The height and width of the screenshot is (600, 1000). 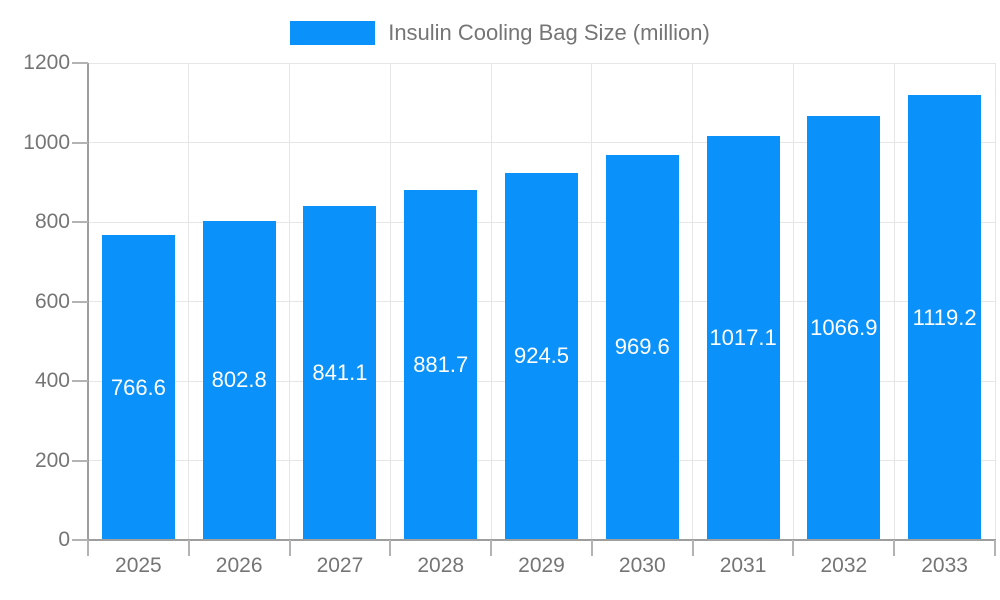 I want to click on x-axis-tick-label: 2031, so click(x=743, y=565).